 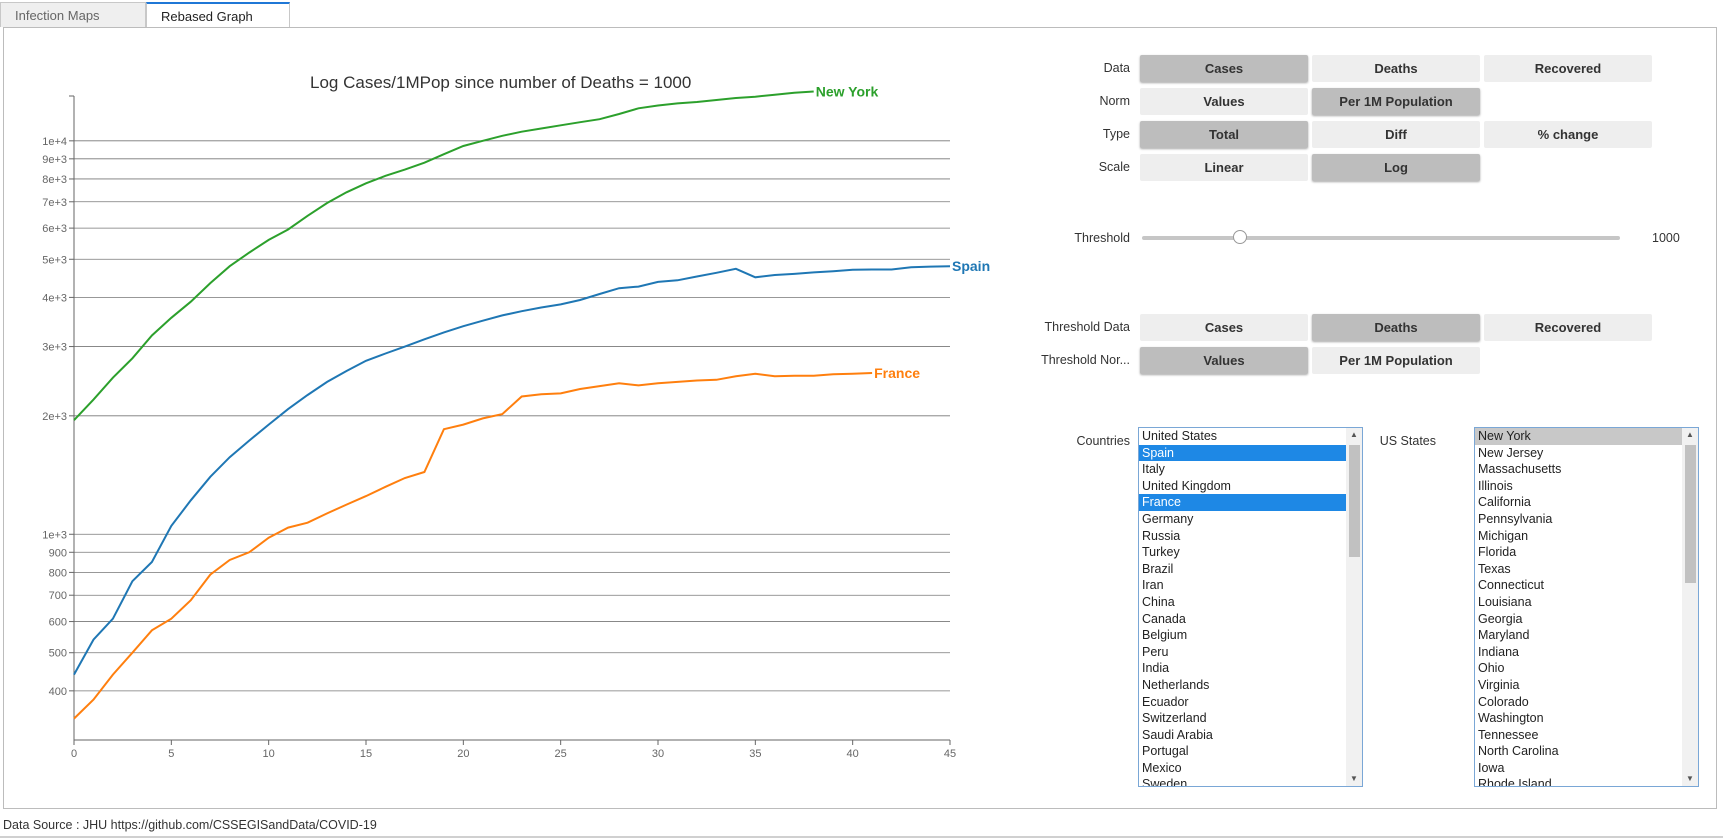 I want to click on x-tick-label: 25, so click(x=561, y=754).